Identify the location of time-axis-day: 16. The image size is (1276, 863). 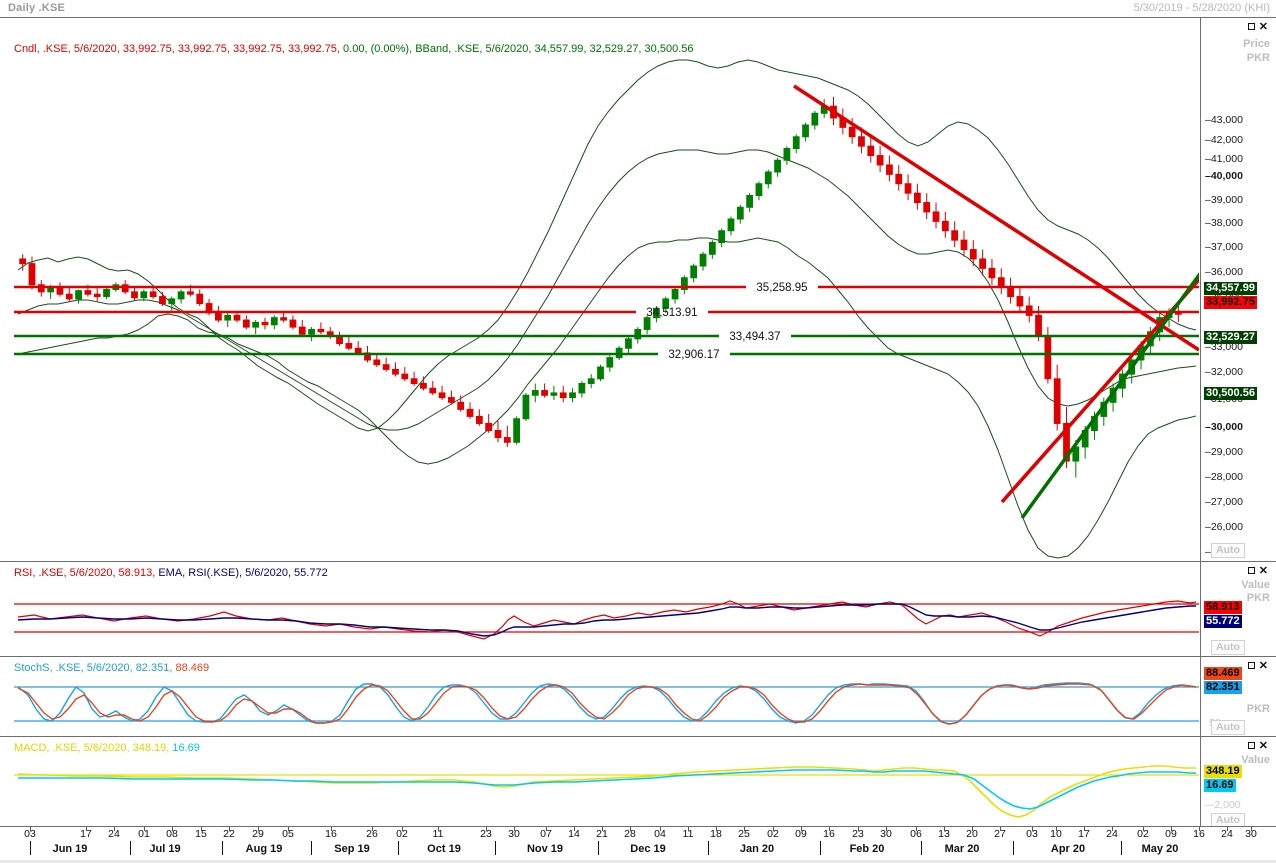
(331, 834).